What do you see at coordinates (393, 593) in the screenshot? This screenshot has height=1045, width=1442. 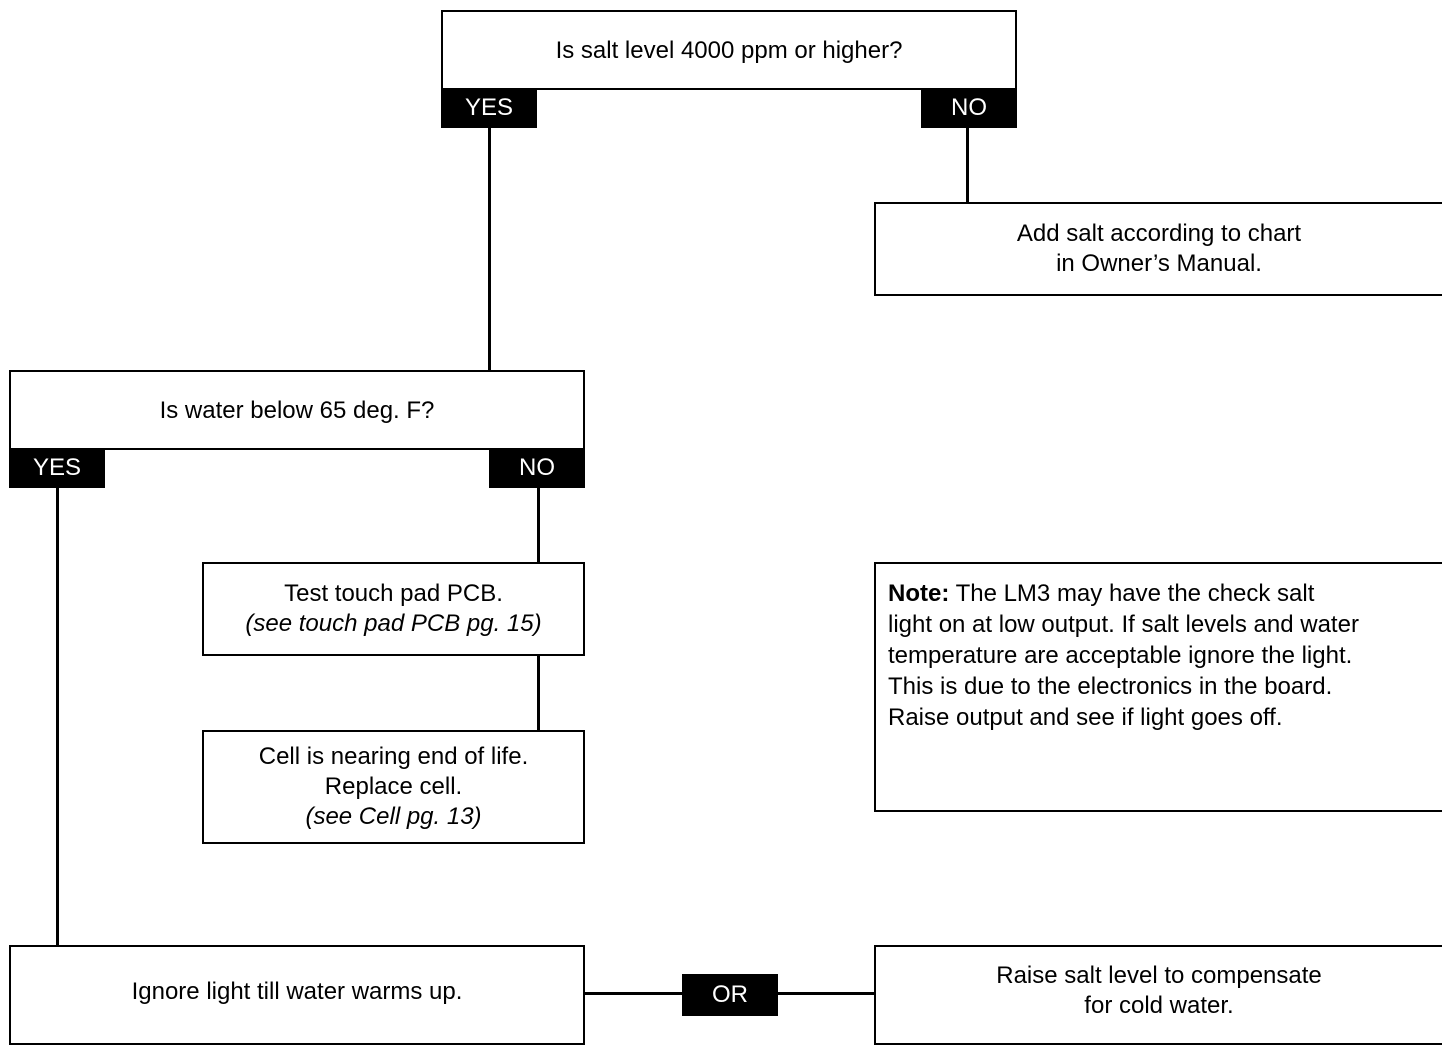 I see `action-test-touch-pad-text: Test touch pad PCB.` at bounding box center [393, 593].